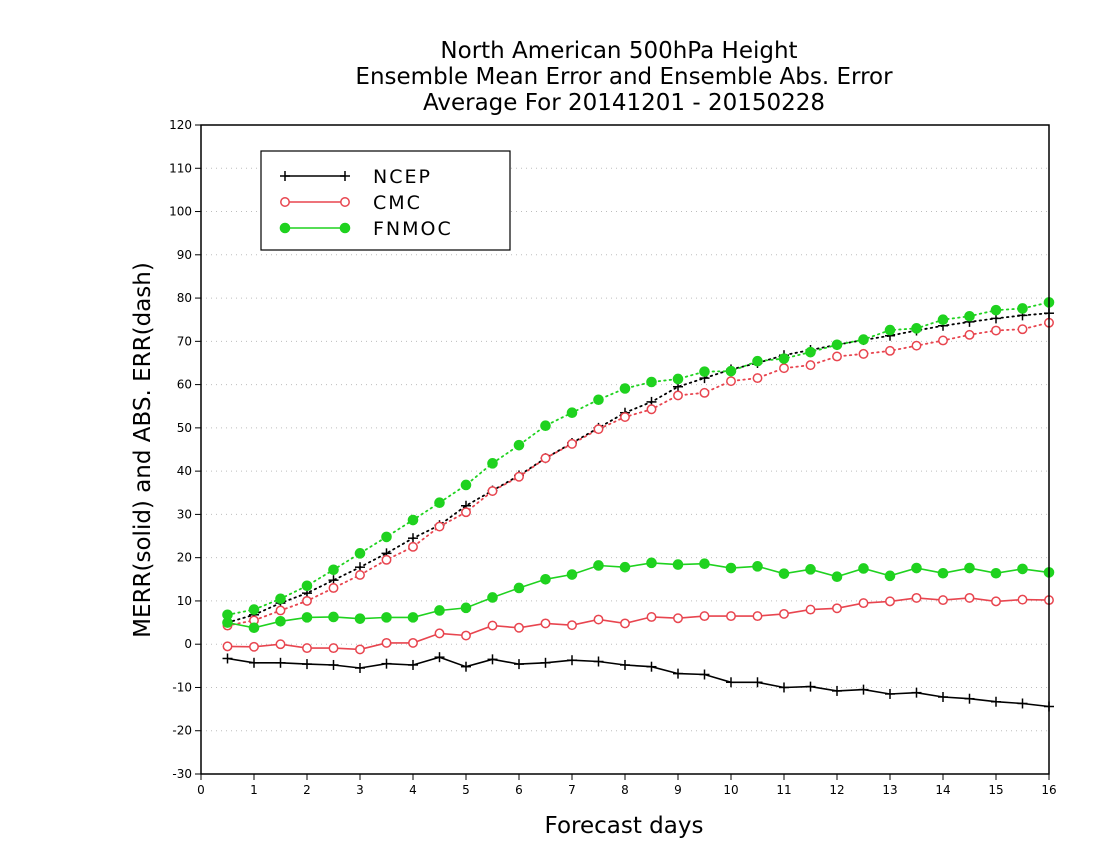 Image resolution: width=1100 pixels, height=850 pixels. I want to click on legend-label-ncep: NCEP, so click(402, 177).